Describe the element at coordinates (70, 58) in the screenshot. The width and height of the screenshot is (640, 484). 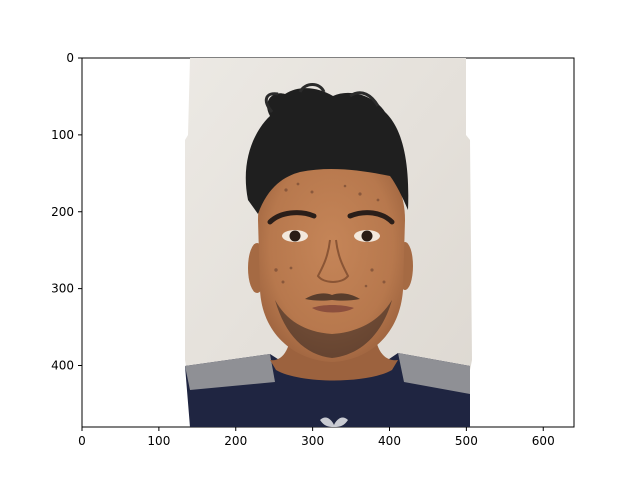
I see `y-tick-label: 0` at that location.